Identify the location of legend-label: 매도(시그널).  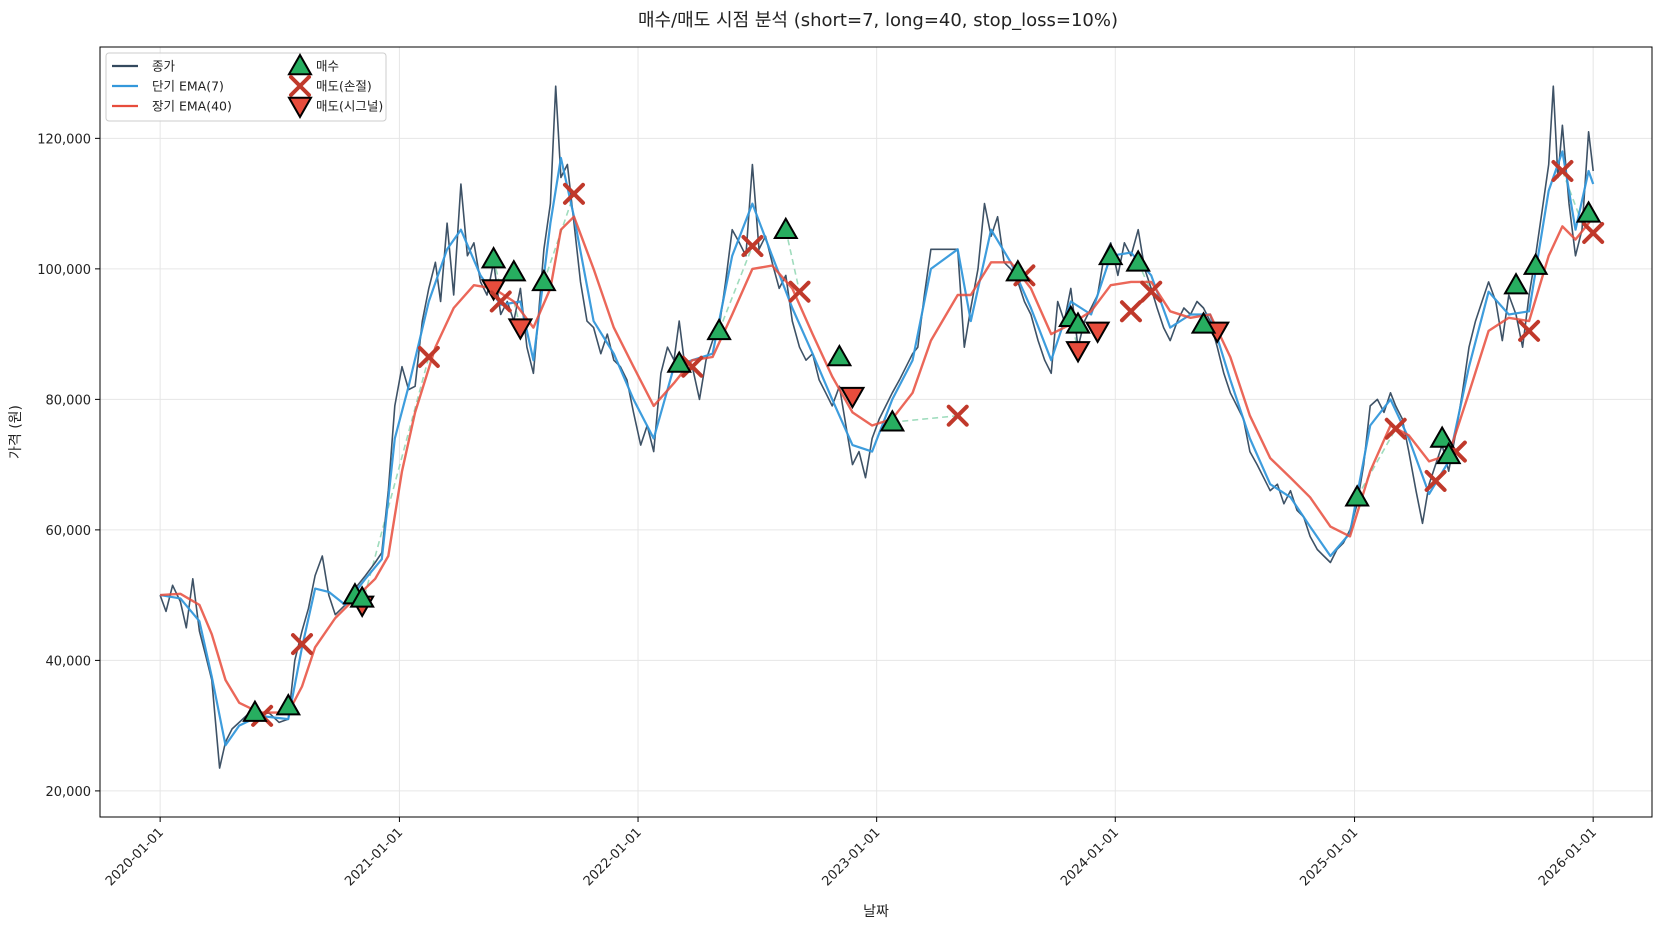
(349, 106).